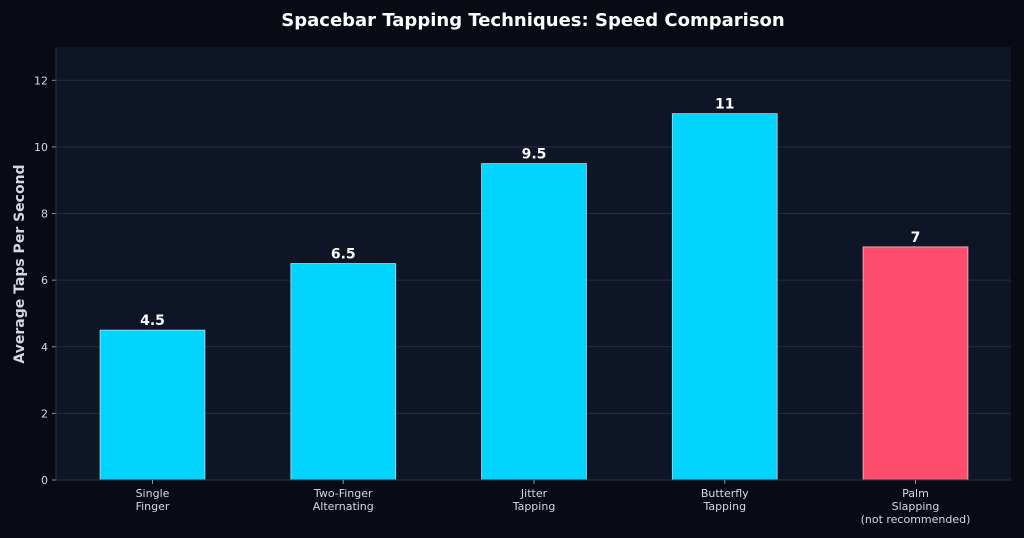 The image size is (1024, 538). Describe the element at coordinates (534, 155) in the screenshot. I see `bar-value-label: 9.5` at that location.